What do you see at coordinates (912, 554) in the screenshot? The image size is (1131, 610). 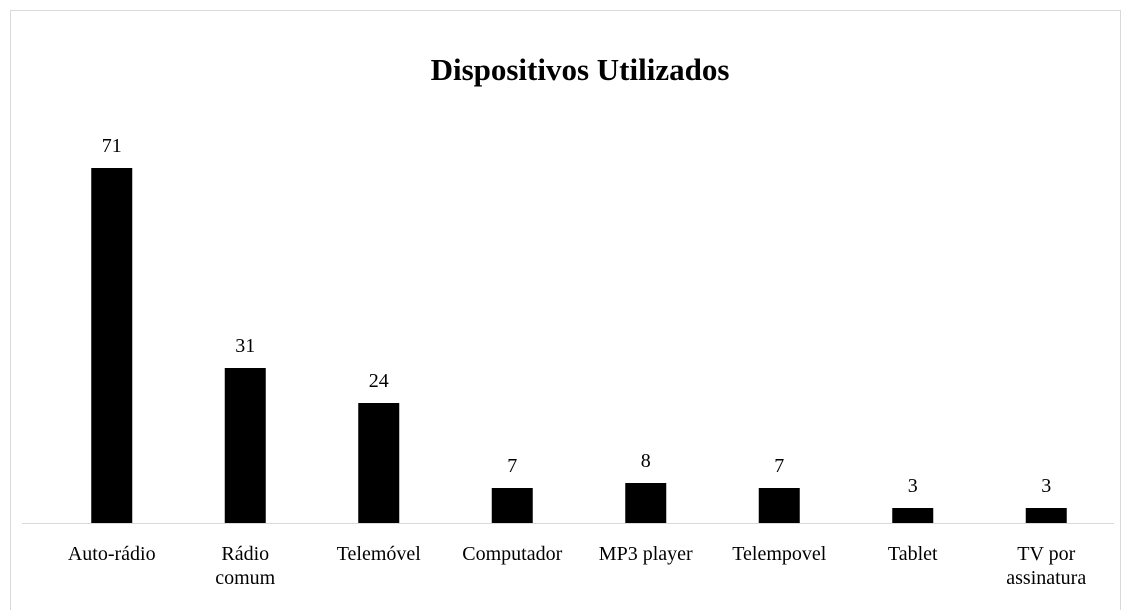 I see `x-tick-label: Tablet` at bounding box center [912, 554].